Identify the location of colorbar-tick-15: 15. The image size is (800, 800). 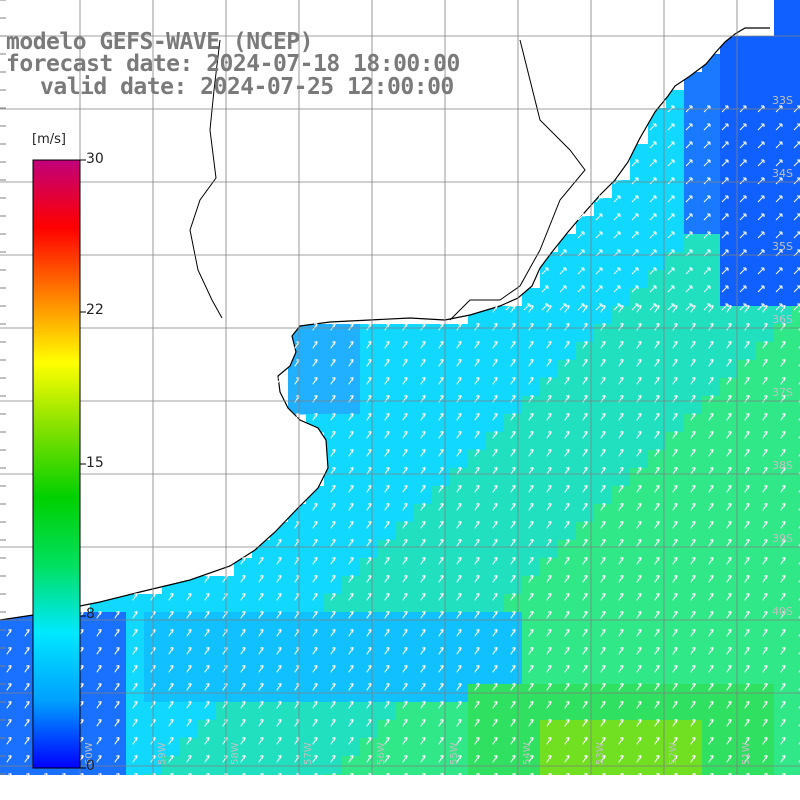
(95, 463).